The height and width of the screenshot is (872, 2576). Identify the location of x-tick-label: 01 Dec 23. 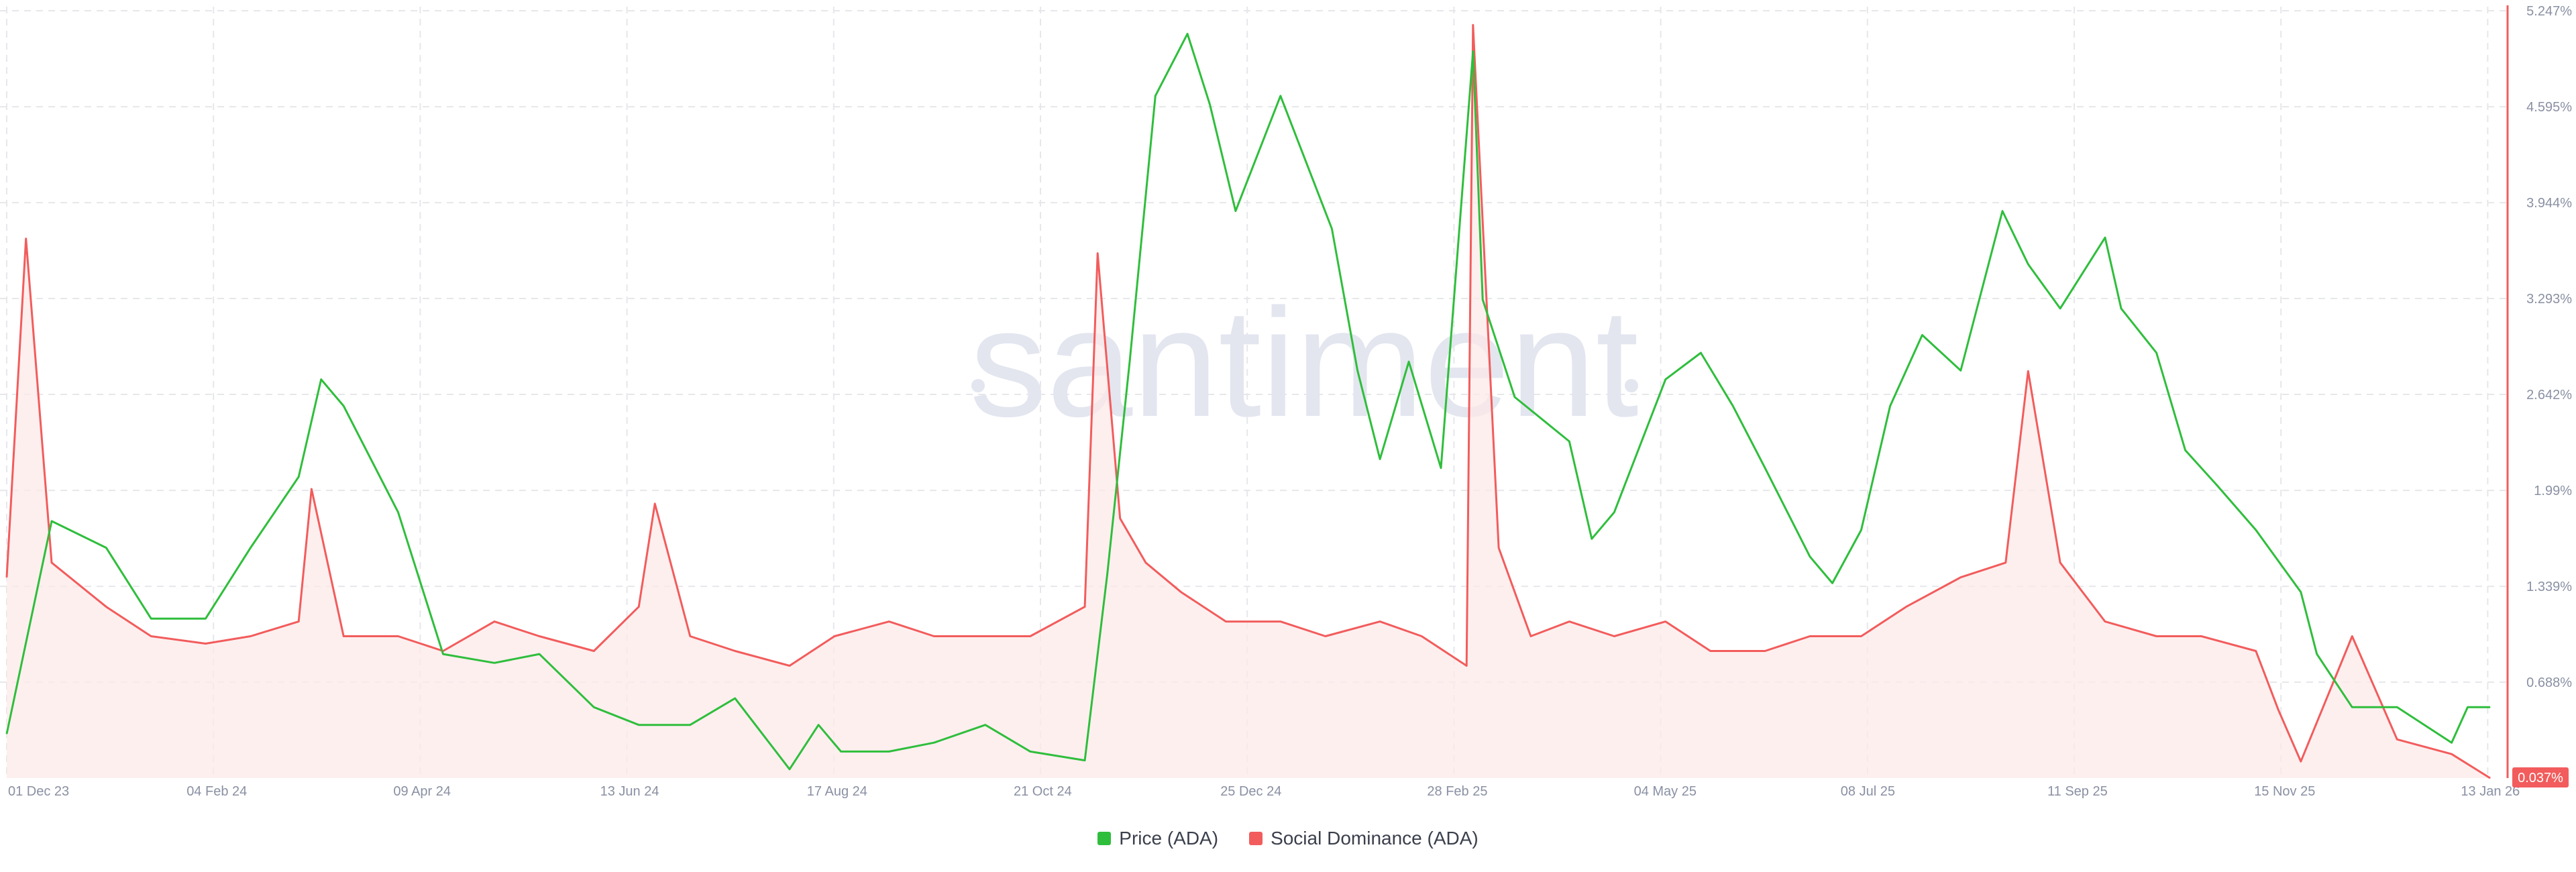
(38, 791).